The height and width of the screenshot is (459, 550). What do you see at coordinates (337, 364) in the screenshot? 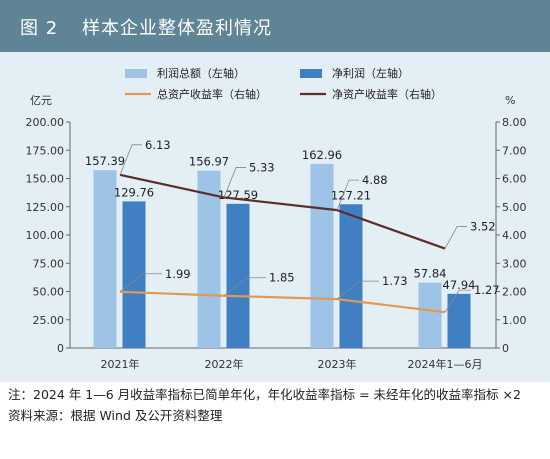
I see `category-label: 2023年` at bounding box center [337, 364].